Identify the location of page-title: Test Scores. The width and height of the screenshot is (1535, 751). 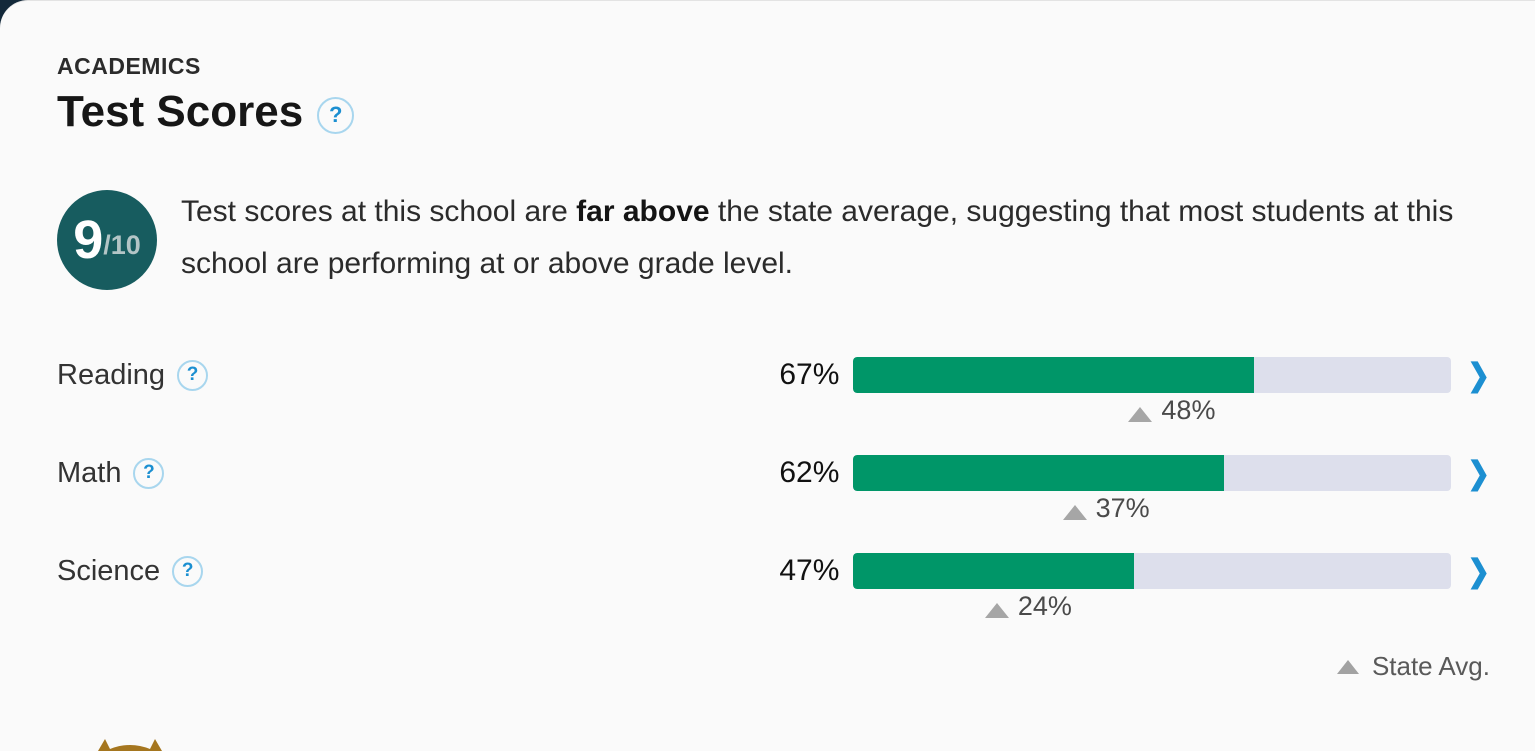
(180, 111).